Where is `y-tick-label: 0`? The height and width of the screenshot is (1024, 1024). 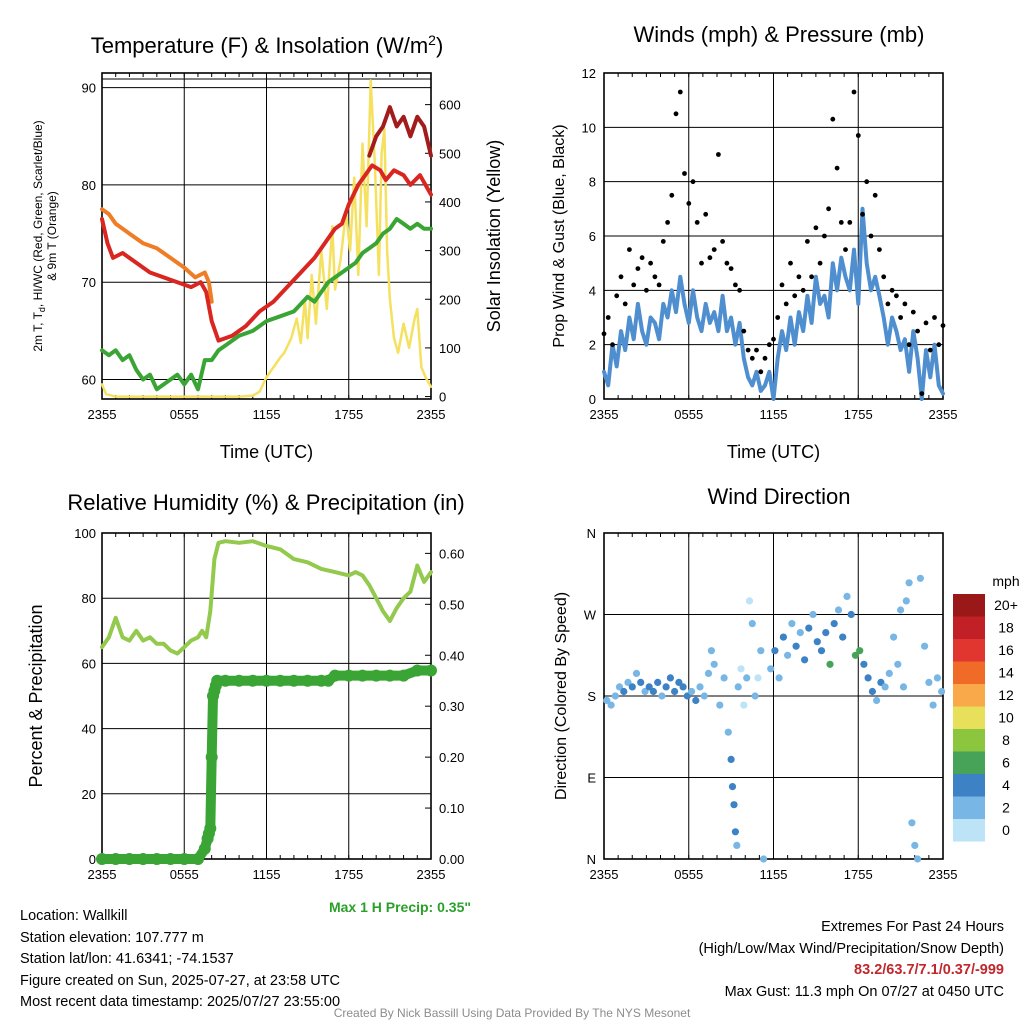
y-tick-label: 0 is located at coordinates (92, 859).